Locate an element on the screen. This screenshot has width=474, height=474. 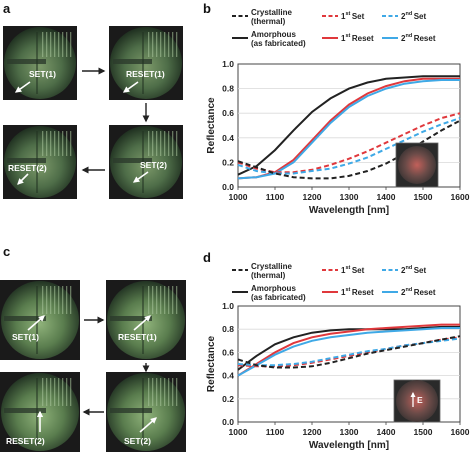
legend-label: Crystalline is located at coordinates (271, 12).